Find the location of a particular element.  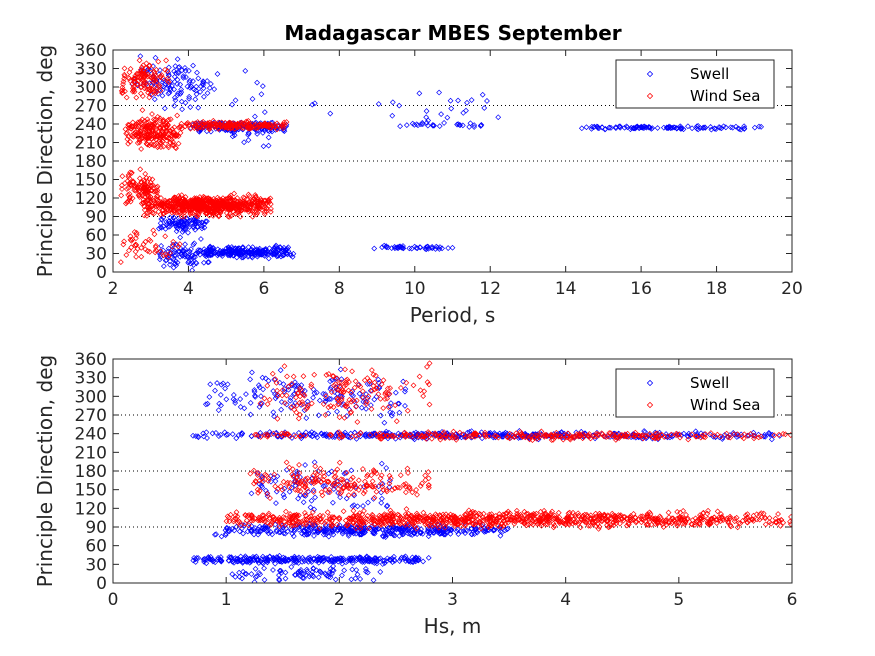

y-tick-label: 150 is located at coordinates (91, 181).